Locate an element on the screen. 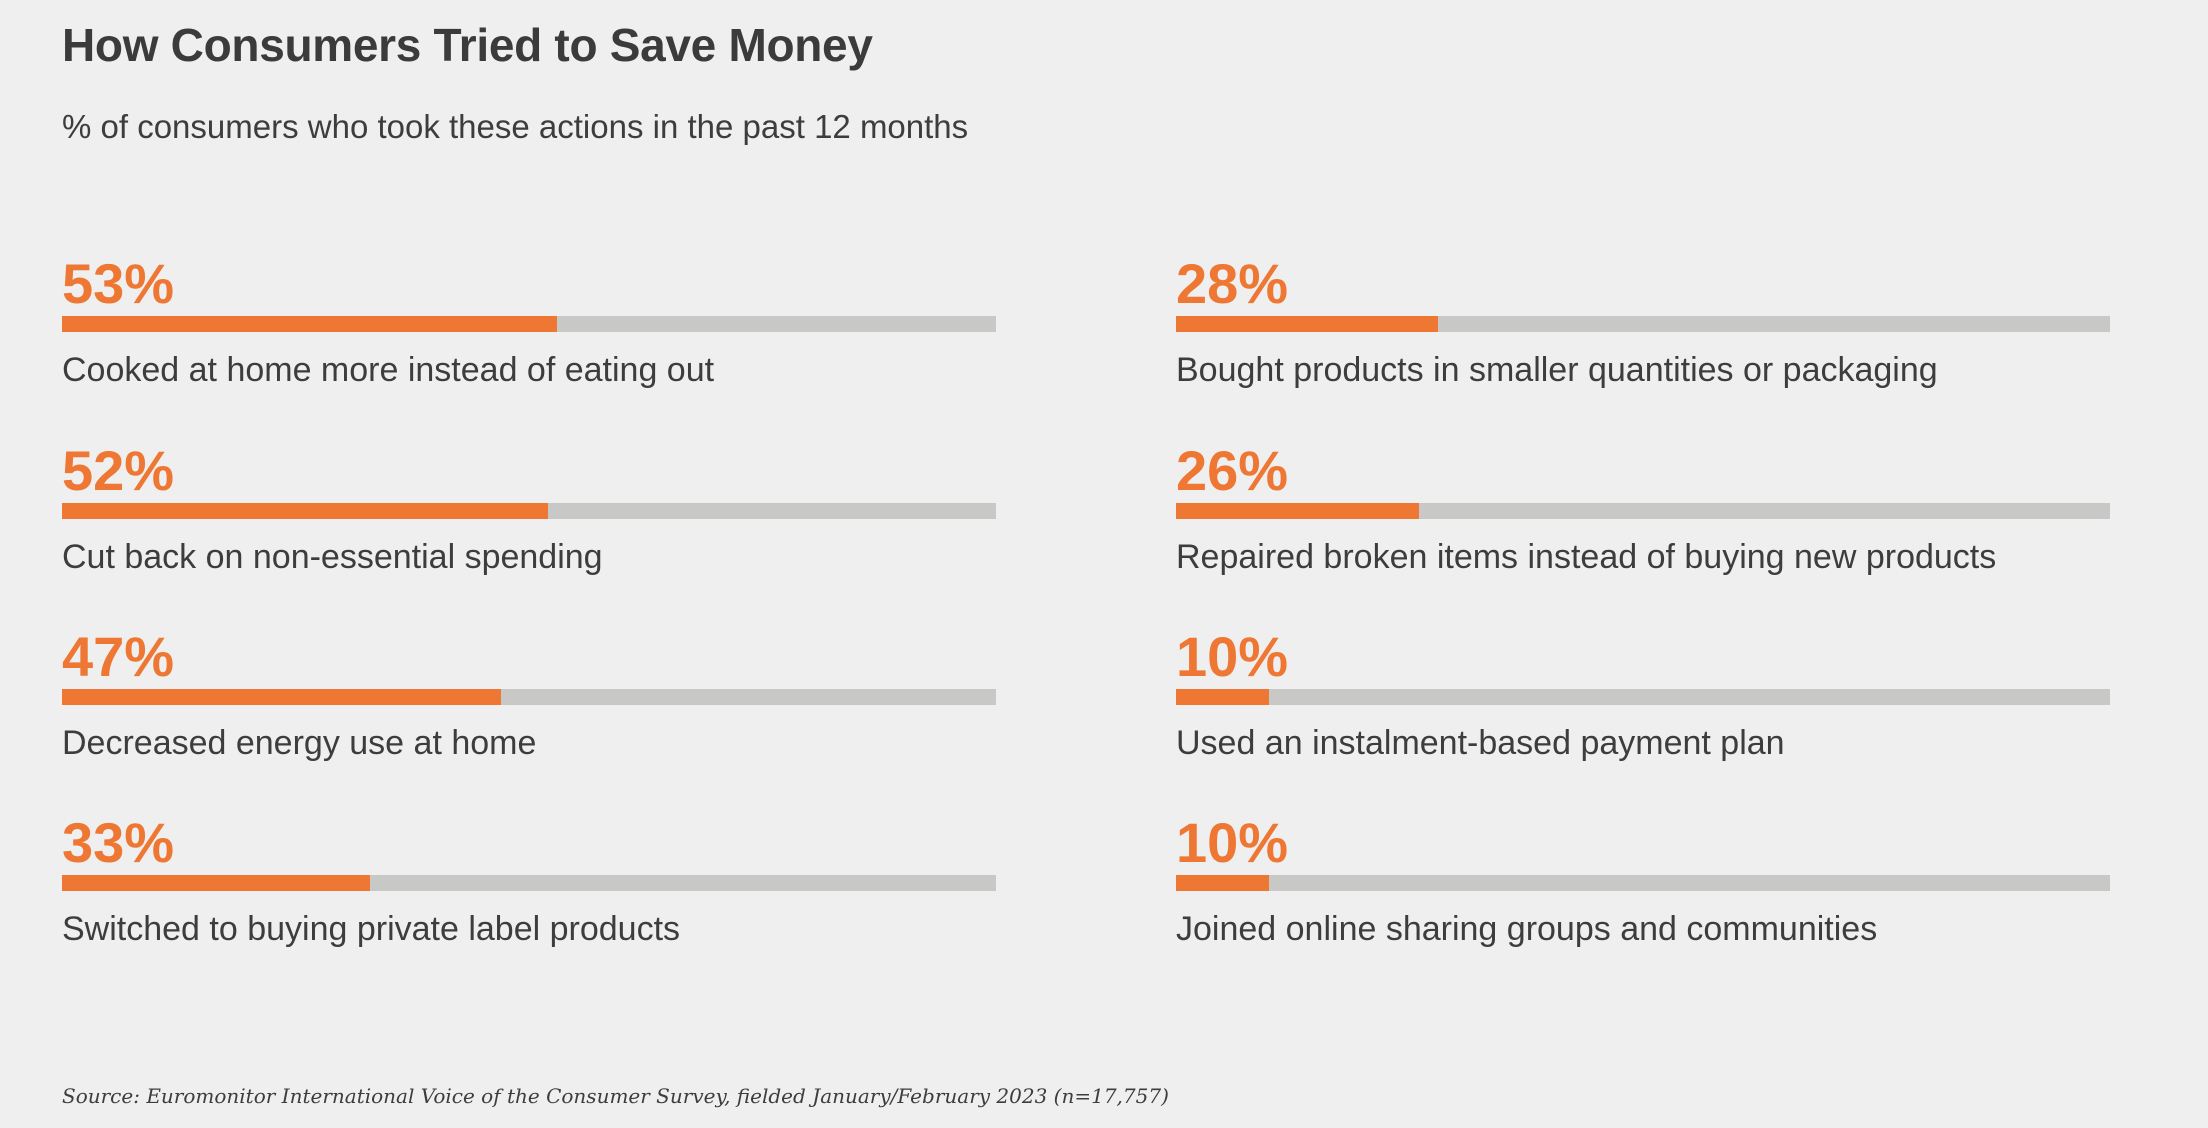 The height and width of the screenshot is (1128, 2208). bar-value-label: 53% is located at coordinates (118, 283).